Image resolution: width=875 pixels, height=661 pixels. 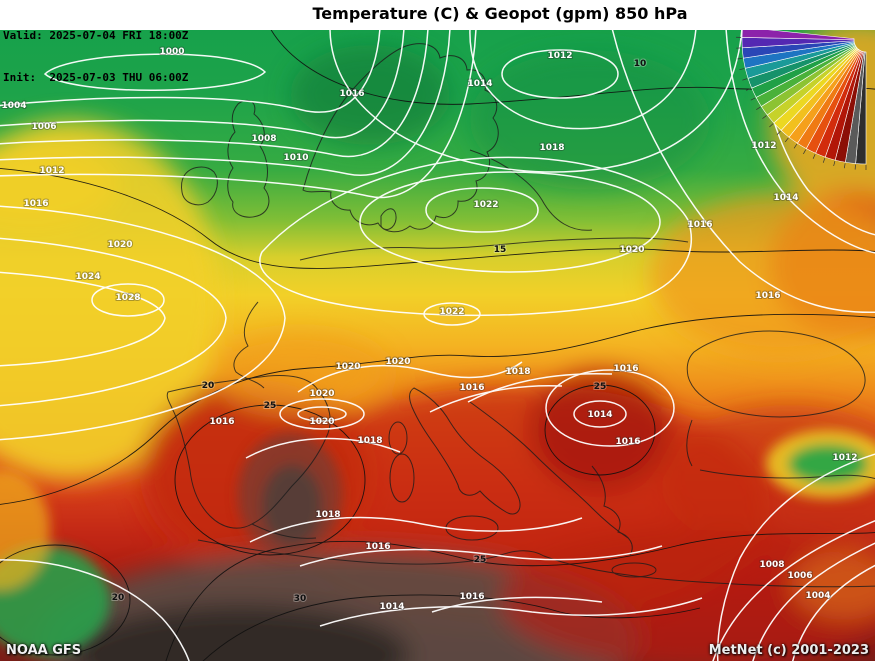 I want to click on geopotential-contour-label: 1004, so click(x=817, y=596).